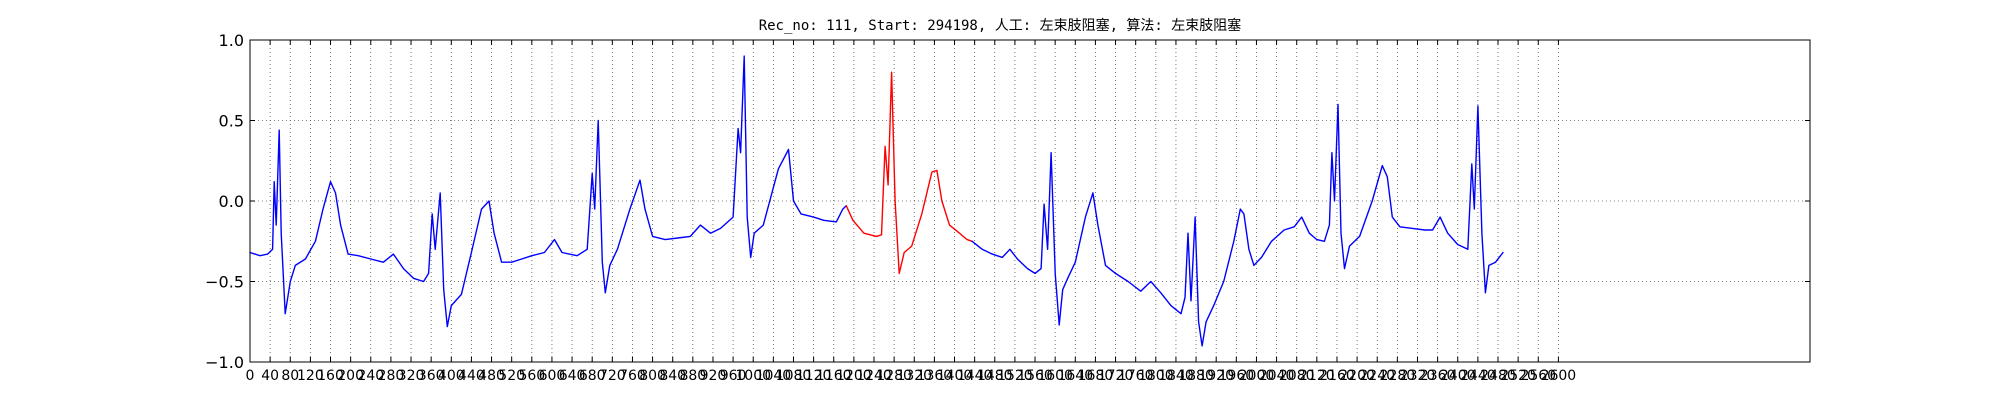 Image resolution: width=2000 pixels, height=404 pixels. What do you see at coordinates (511, 376) in the screenshot?
I see `x-tick-label: 520` at bounding box center [511, 376].